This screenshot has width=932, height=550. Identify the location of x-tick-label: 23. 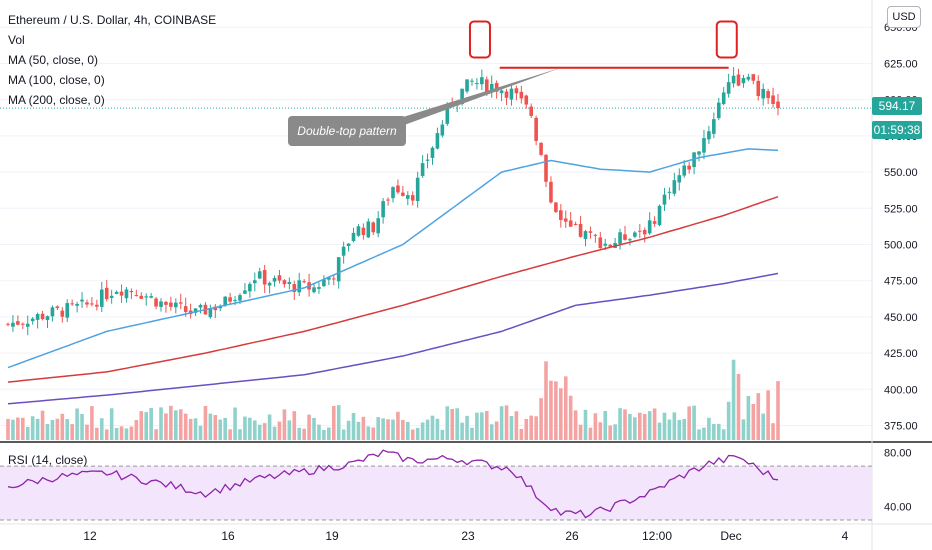
(468, 536).